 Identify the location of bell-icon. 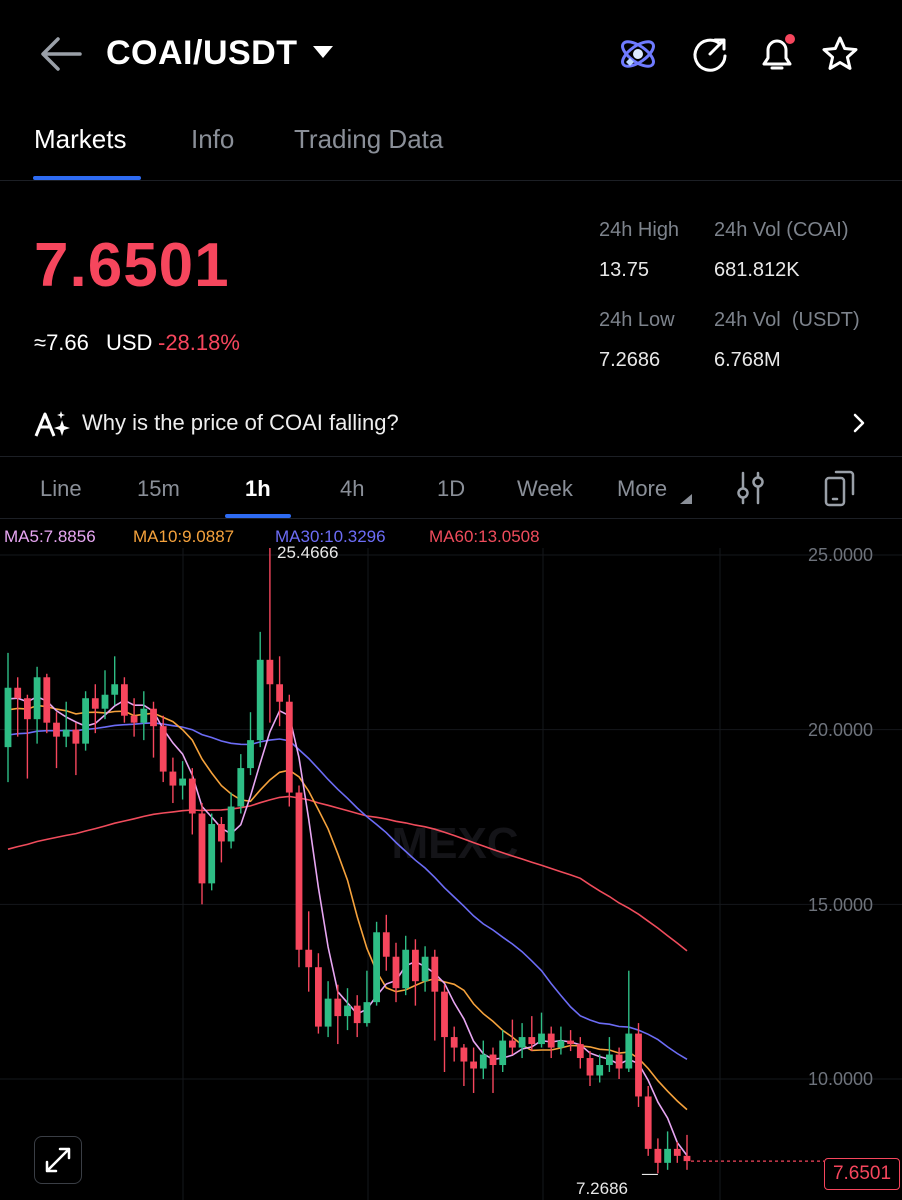
(777, 55).